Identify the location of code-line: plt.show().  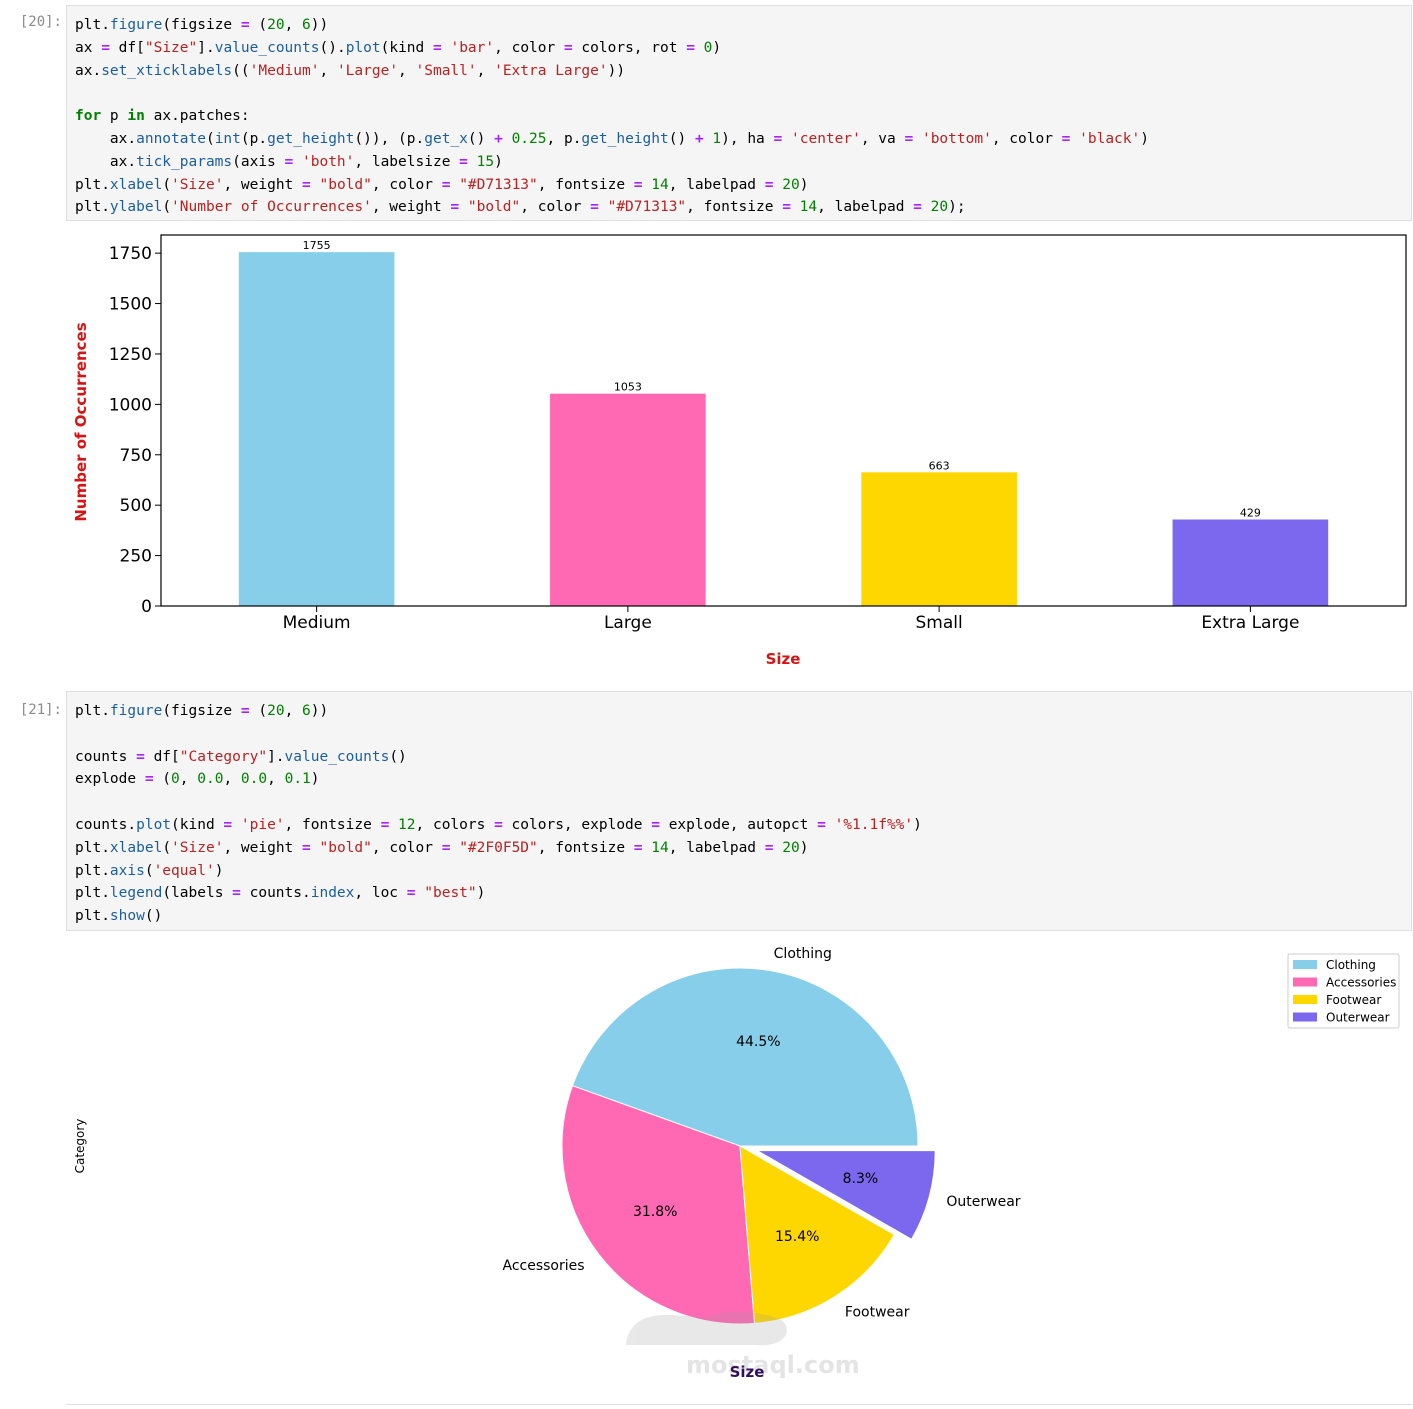
(119, 916).